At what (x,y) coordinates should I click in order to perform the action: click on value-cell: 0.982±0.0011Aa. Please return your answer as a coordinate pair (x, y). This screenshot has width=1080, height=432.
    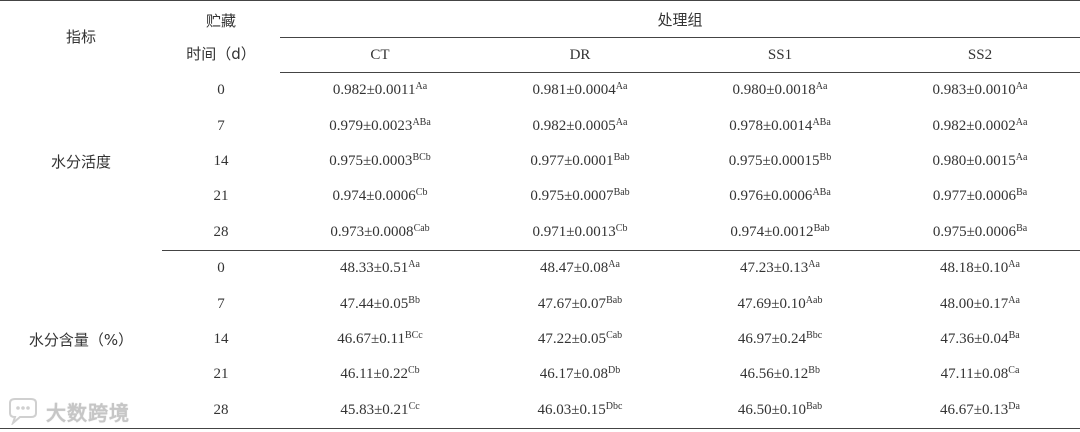
    Looking at the image, I should click on (380, 91).